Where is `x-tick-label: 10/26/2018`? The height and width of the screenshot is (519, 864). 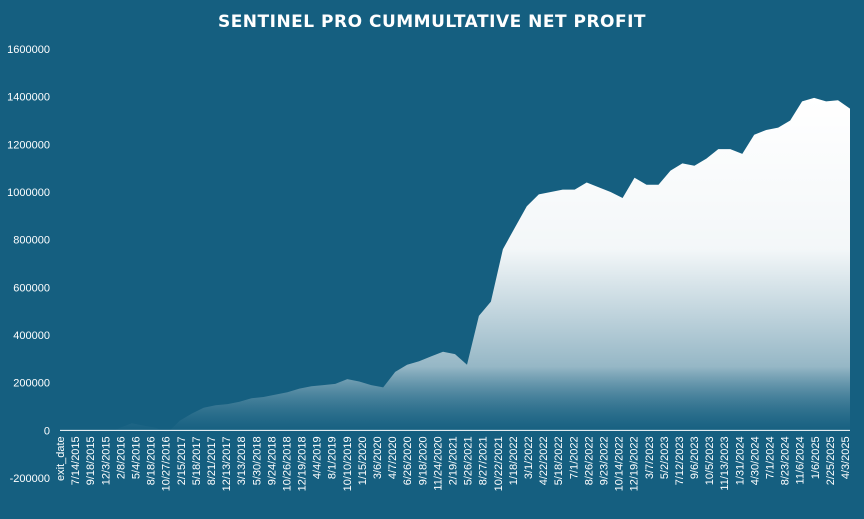 x-tick-label: 10/26/2018 is located at coordinates (287, 463).